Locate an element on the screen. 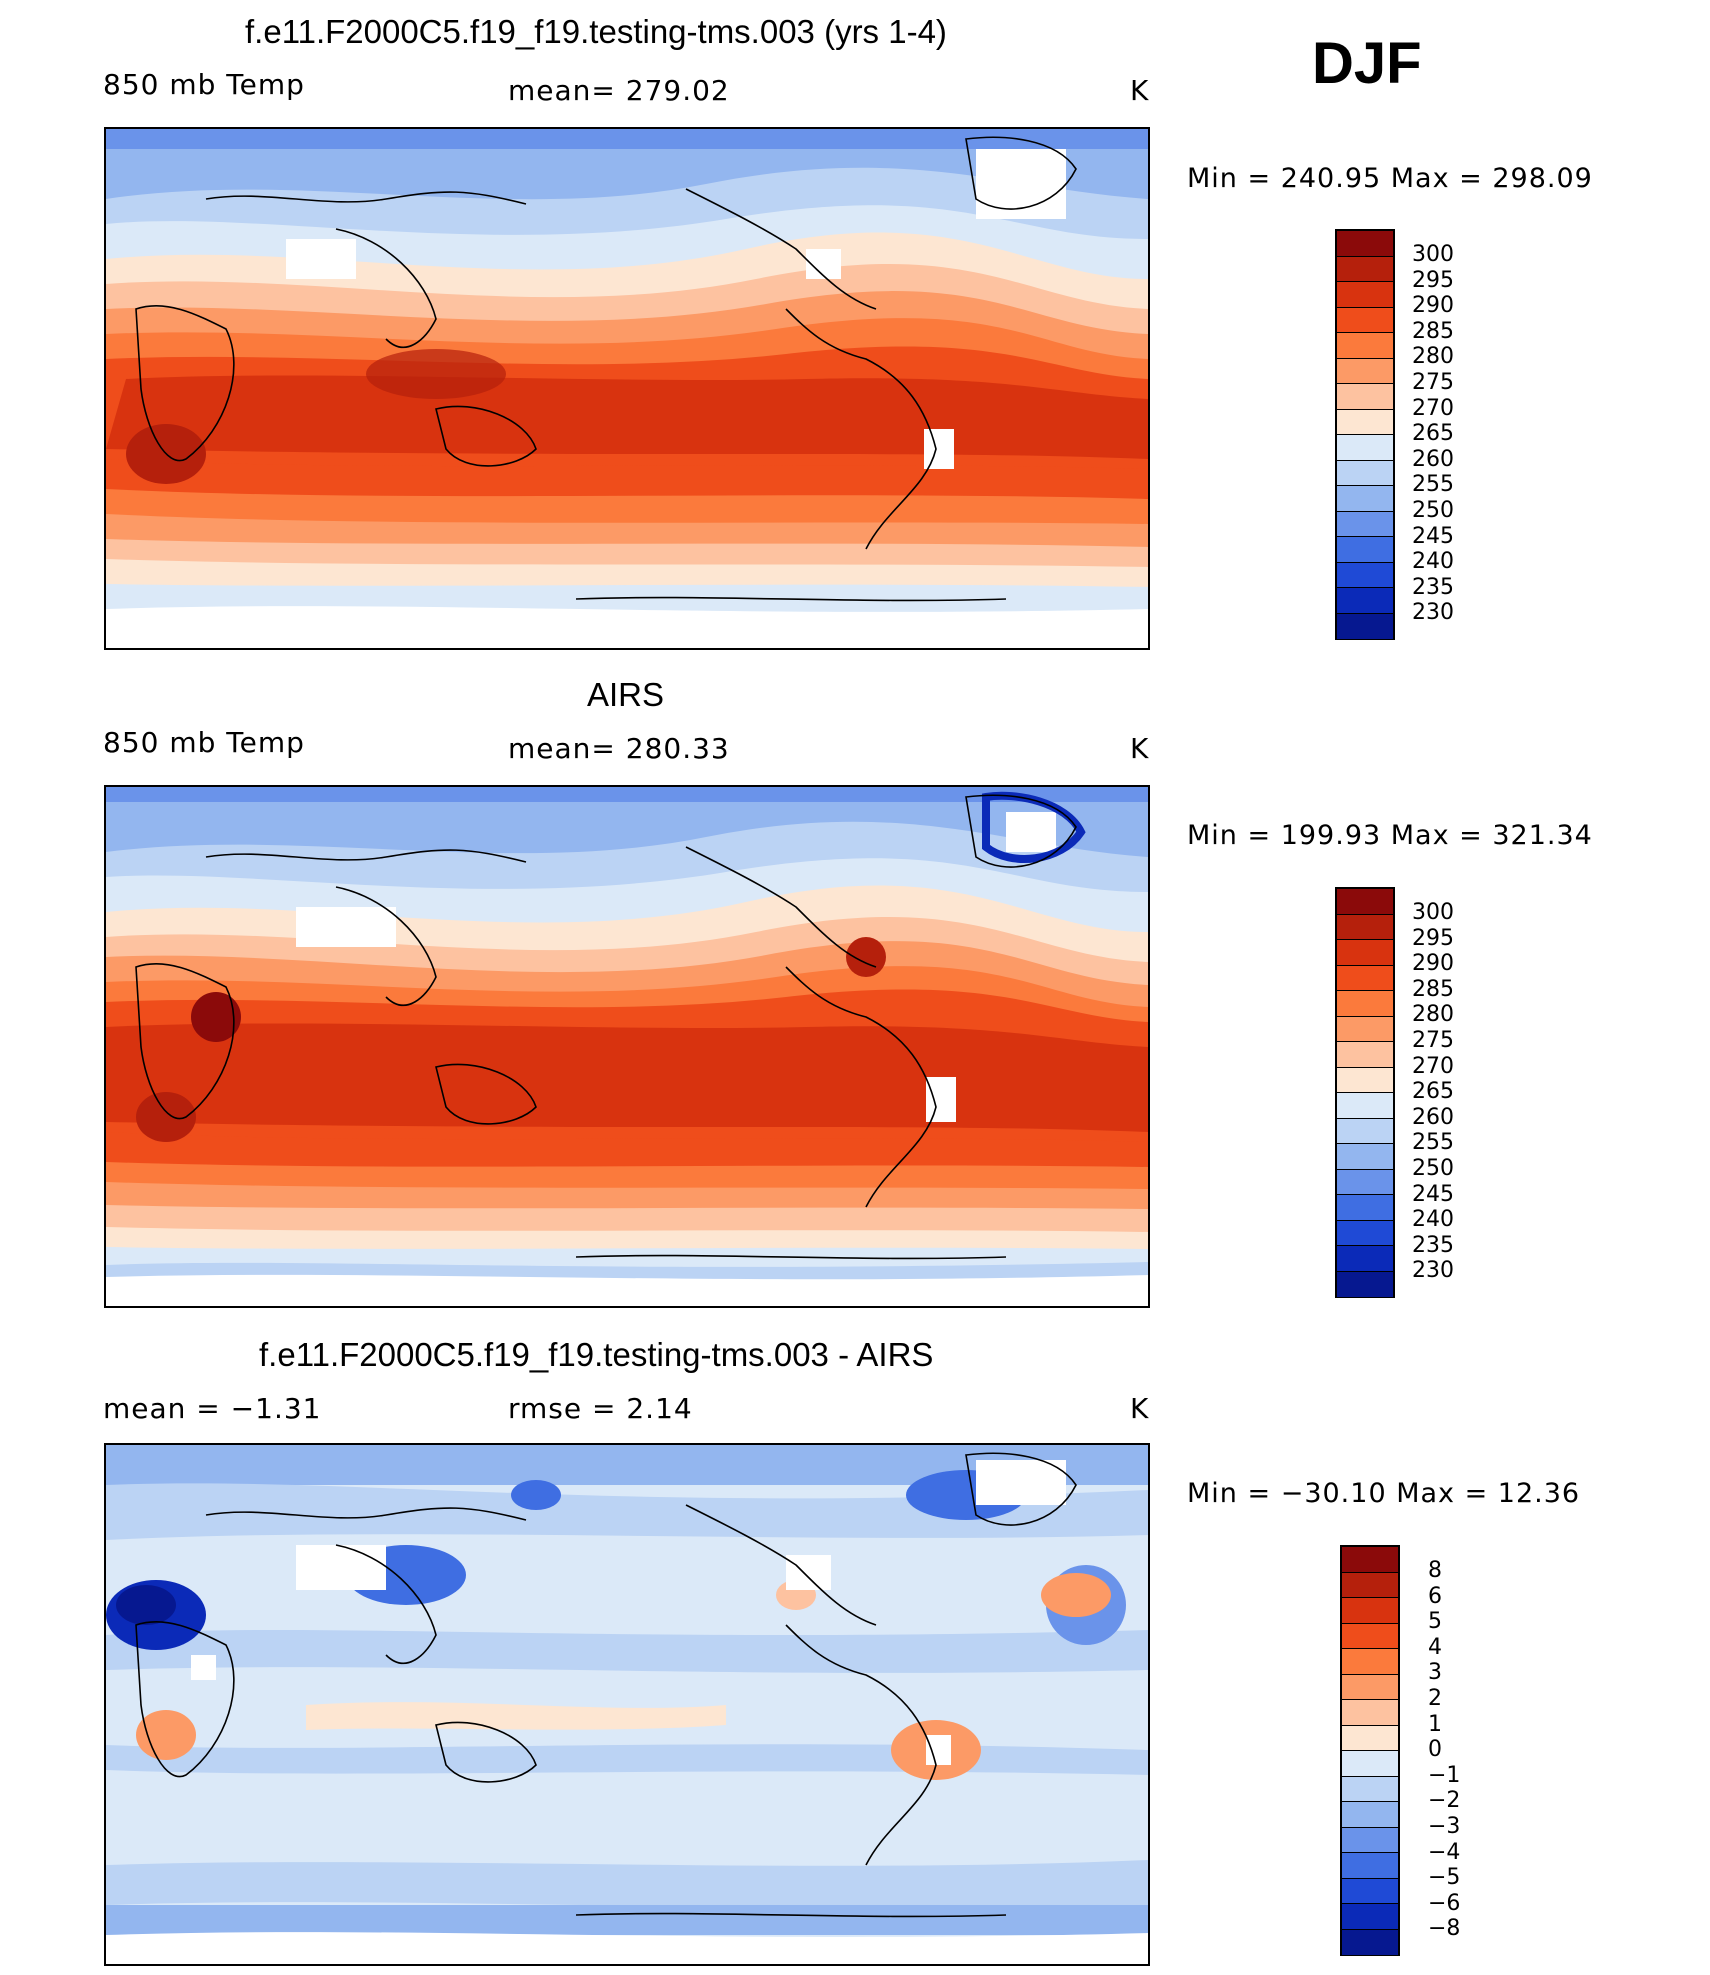 This screenshot has height=1975, width=1710. colorbar-tick-label: −2 is located at coordinates (1444, 1801).